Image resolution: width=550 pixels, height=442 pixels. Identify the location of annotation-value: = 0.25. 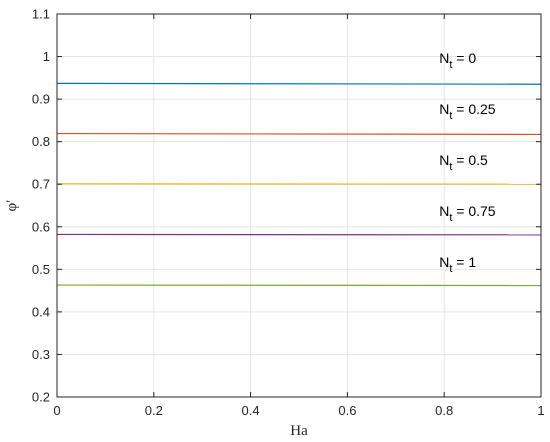
(473, 109).